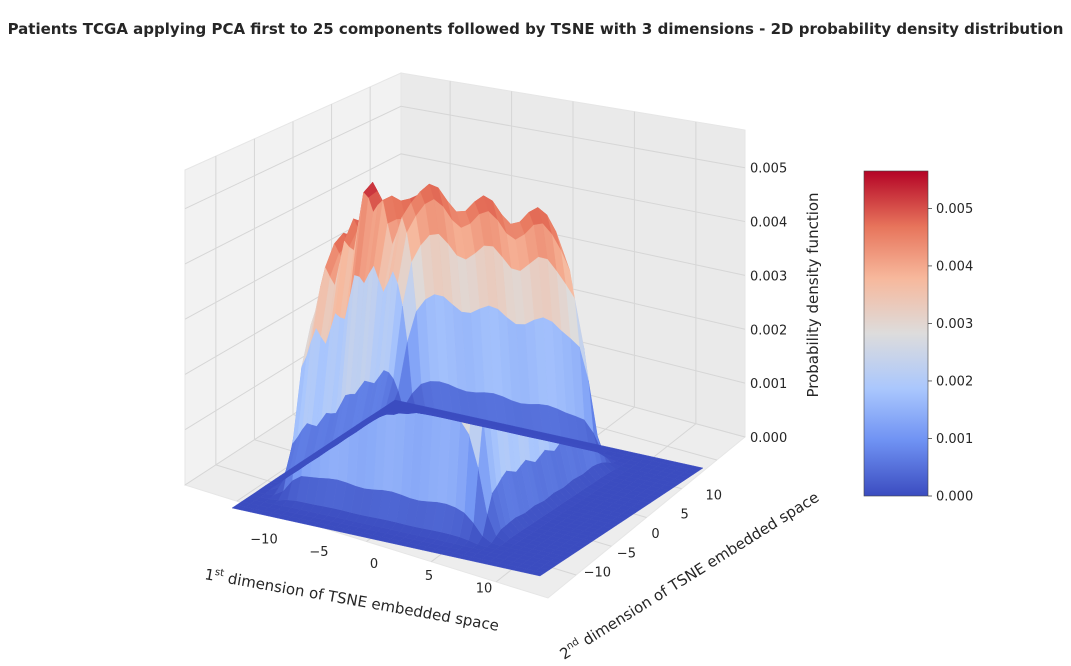  I want to click on x-axis-label: 1st dimension of TSNE embedded space, so click(351, 600).